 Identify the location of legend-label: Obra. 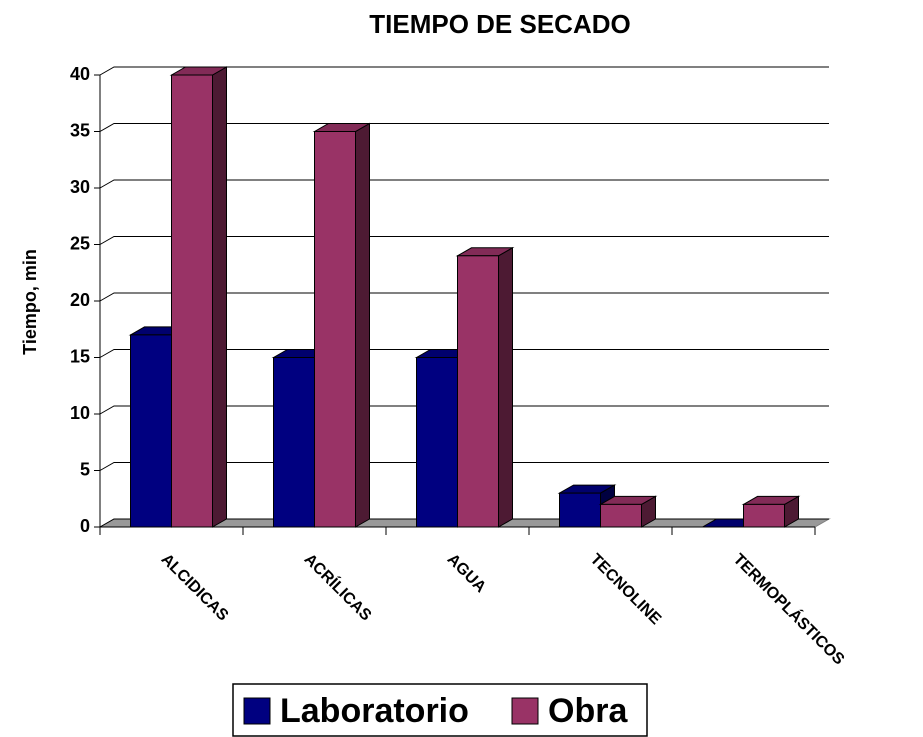
(588, 711).